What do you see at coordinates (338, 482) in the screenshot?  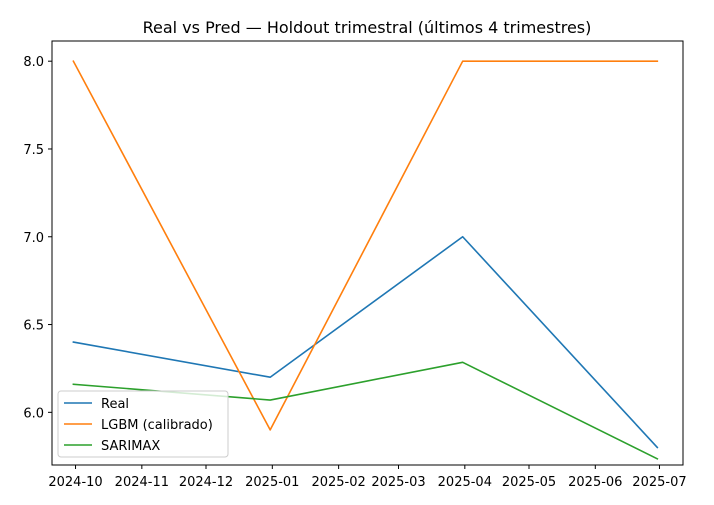 I see `x-tick-label: 2025-02` at bounding box center [338, 482].